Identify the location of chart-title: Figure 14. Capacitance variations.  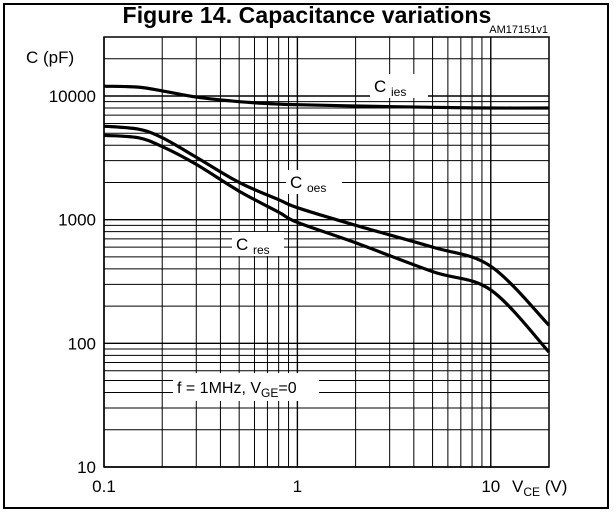
(307, 15).